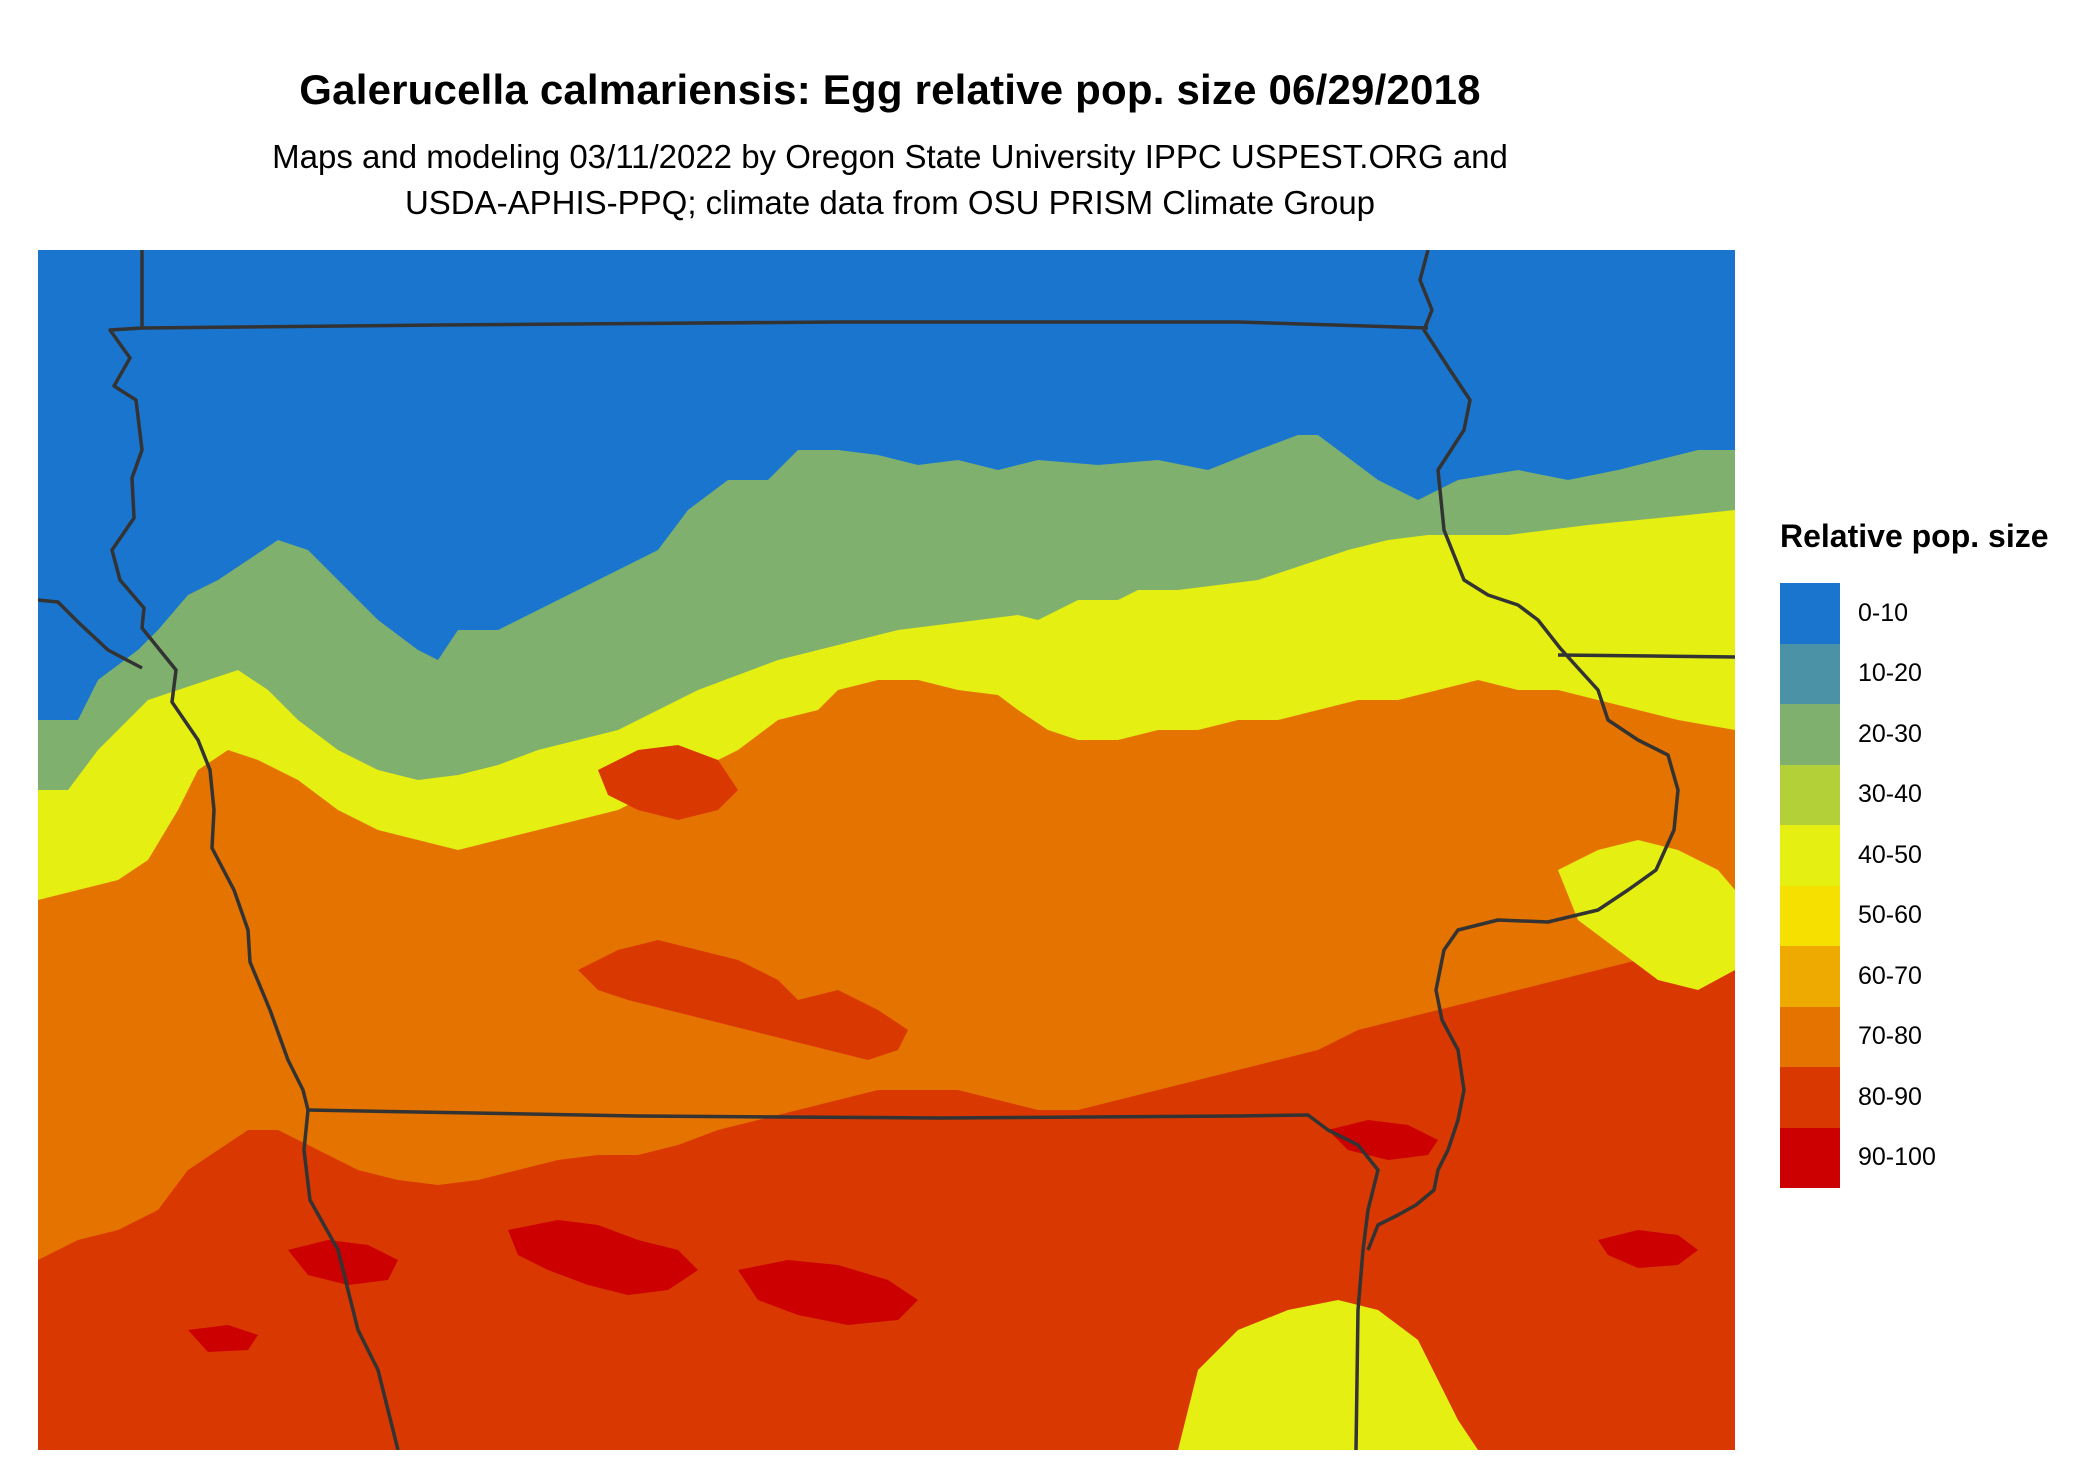  I want to click on legend-item: 10-20, so click(1914, 673).